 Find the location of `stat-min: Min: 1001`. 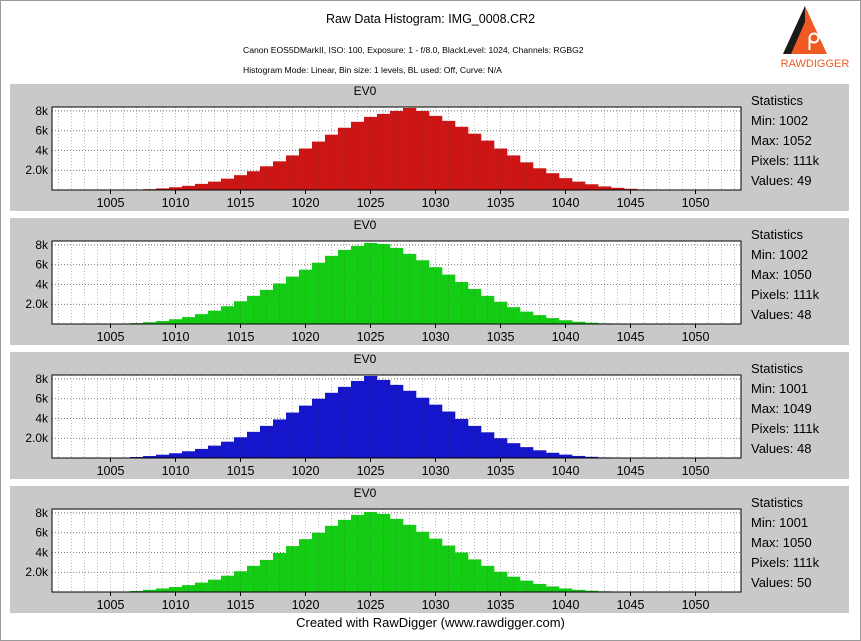

stat-min: Min: 1001 is located at coordinates (780, 522).